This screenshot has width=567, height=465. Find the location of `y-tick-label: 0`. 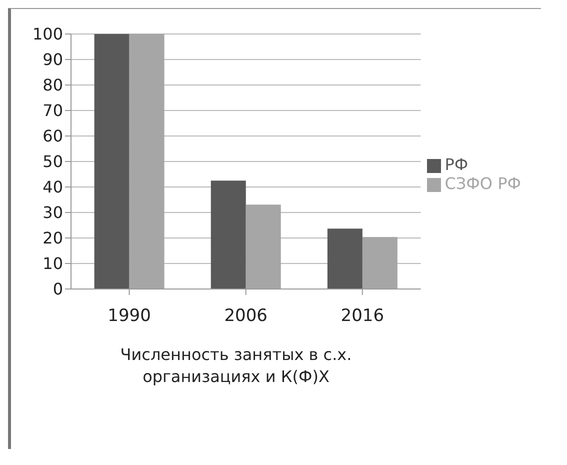

y-tick-label: 0 is located at coordinates (57, 289).